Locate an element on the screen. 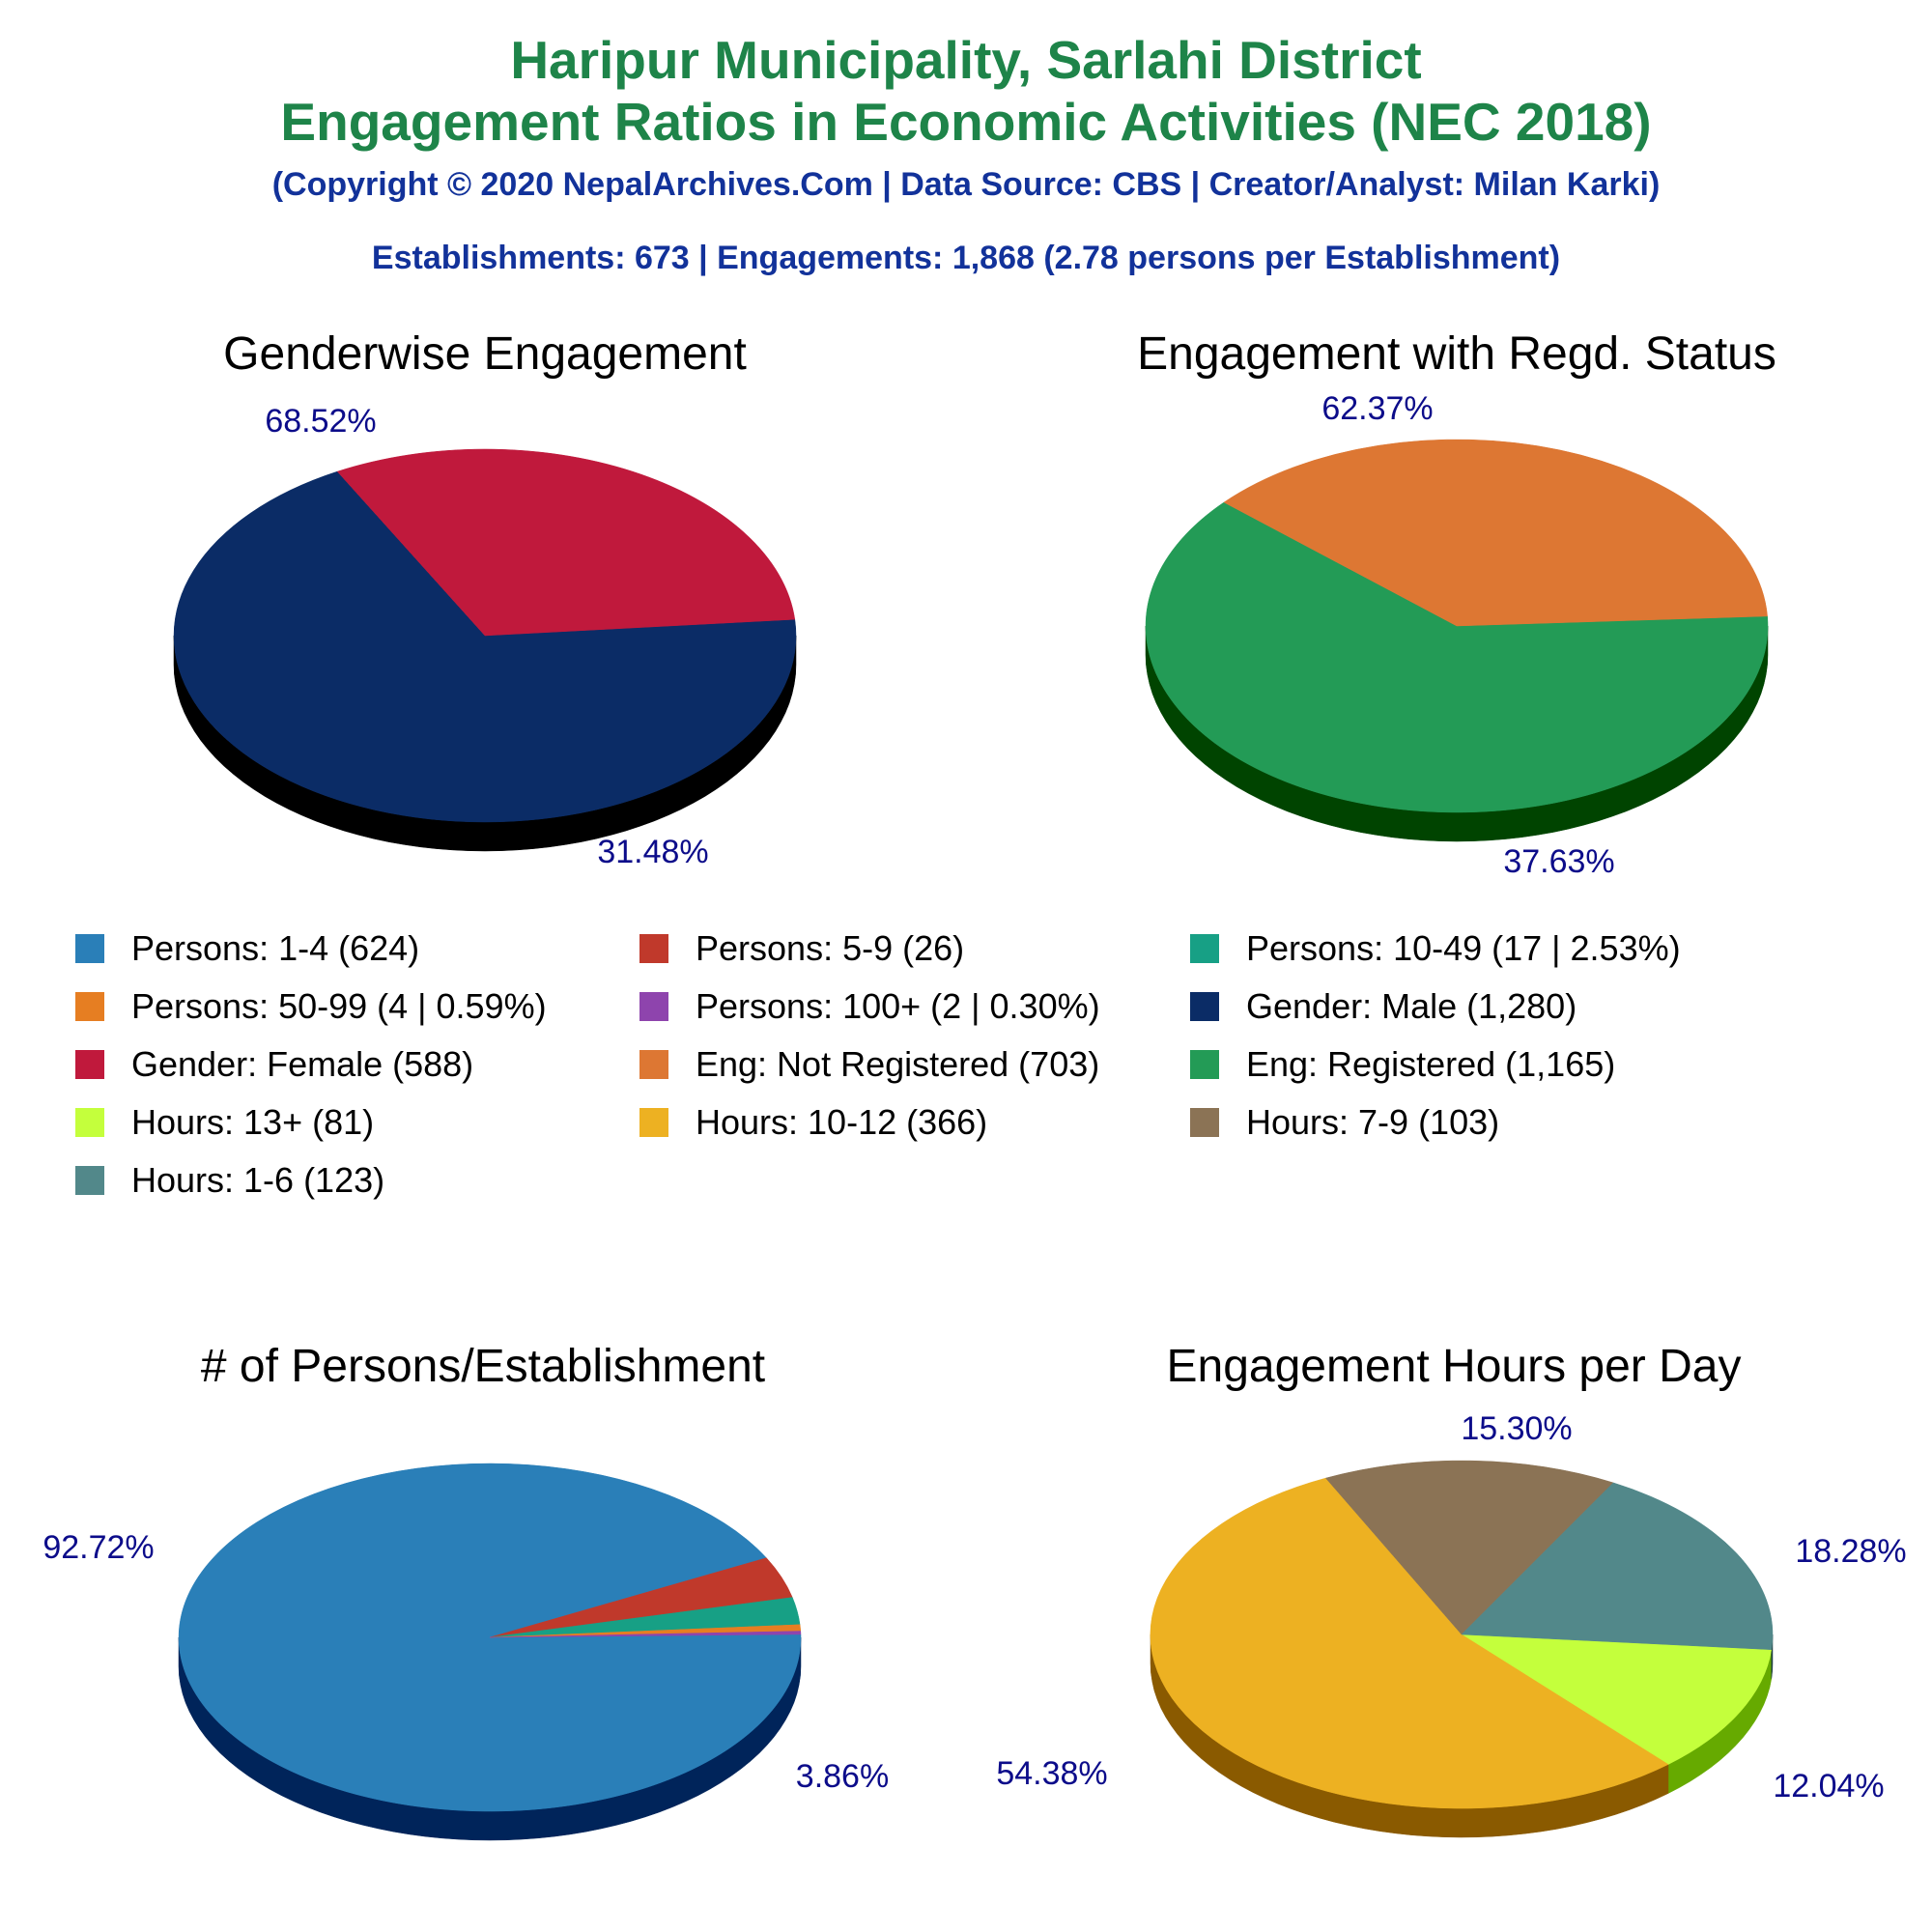 This screenshot has width=1932, height=1932. legend-item: Persons: 1-4 (624) is located at coordinates (247, 948).